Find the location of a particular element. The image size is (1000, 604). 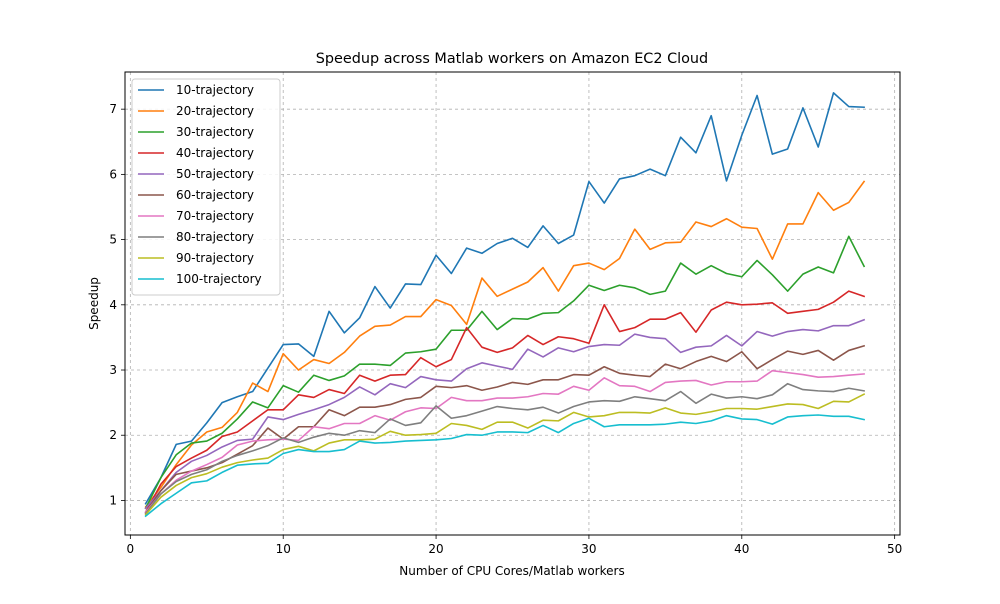

y-tick-label: 2 is located at coordinates (113, 435).